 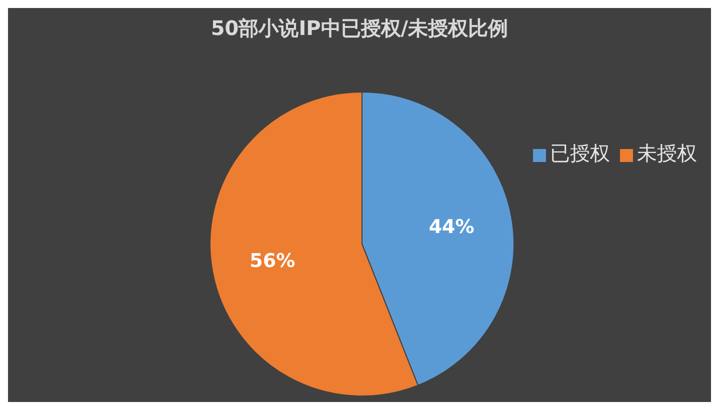 What do you see at coordinates (451, 227) in the screenshot?
I see `data-label: 44%` at bounding box center [451, 227].